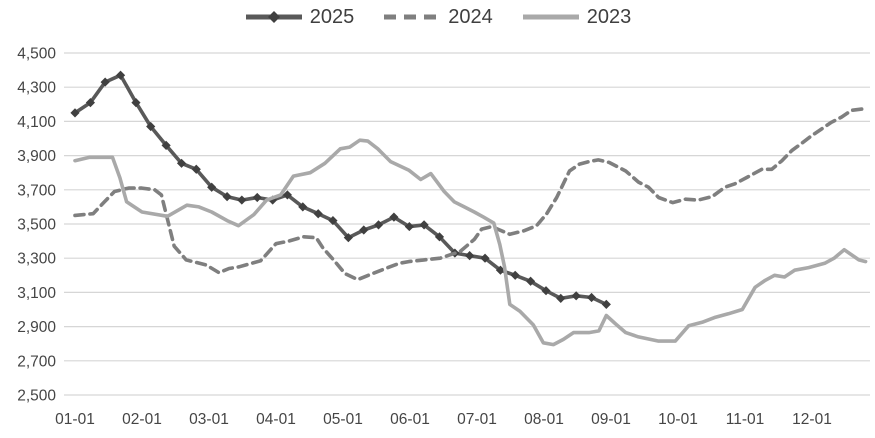 The height and width of the screenshot is (438, 875). What do you see at coordinates (332, 17) in the screenshot?
I see `legend-label-2025: 2025` at bounding box center [332, 17].